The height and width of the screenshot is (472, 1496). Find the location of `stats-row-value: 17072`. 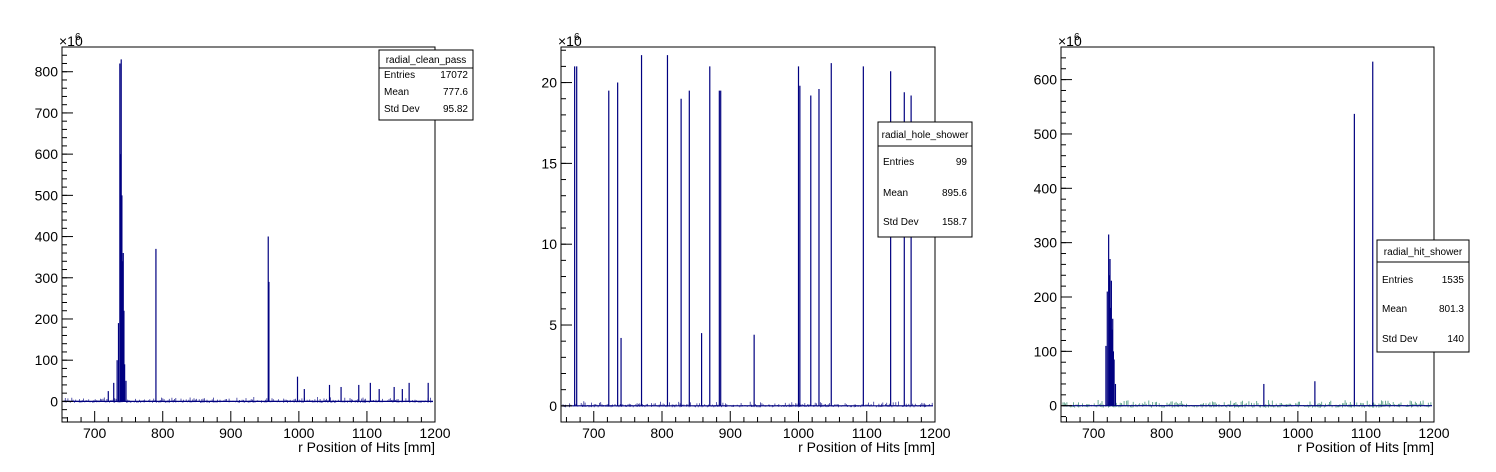

stats-row-value: 17072 is located at coordinates (454, 75).